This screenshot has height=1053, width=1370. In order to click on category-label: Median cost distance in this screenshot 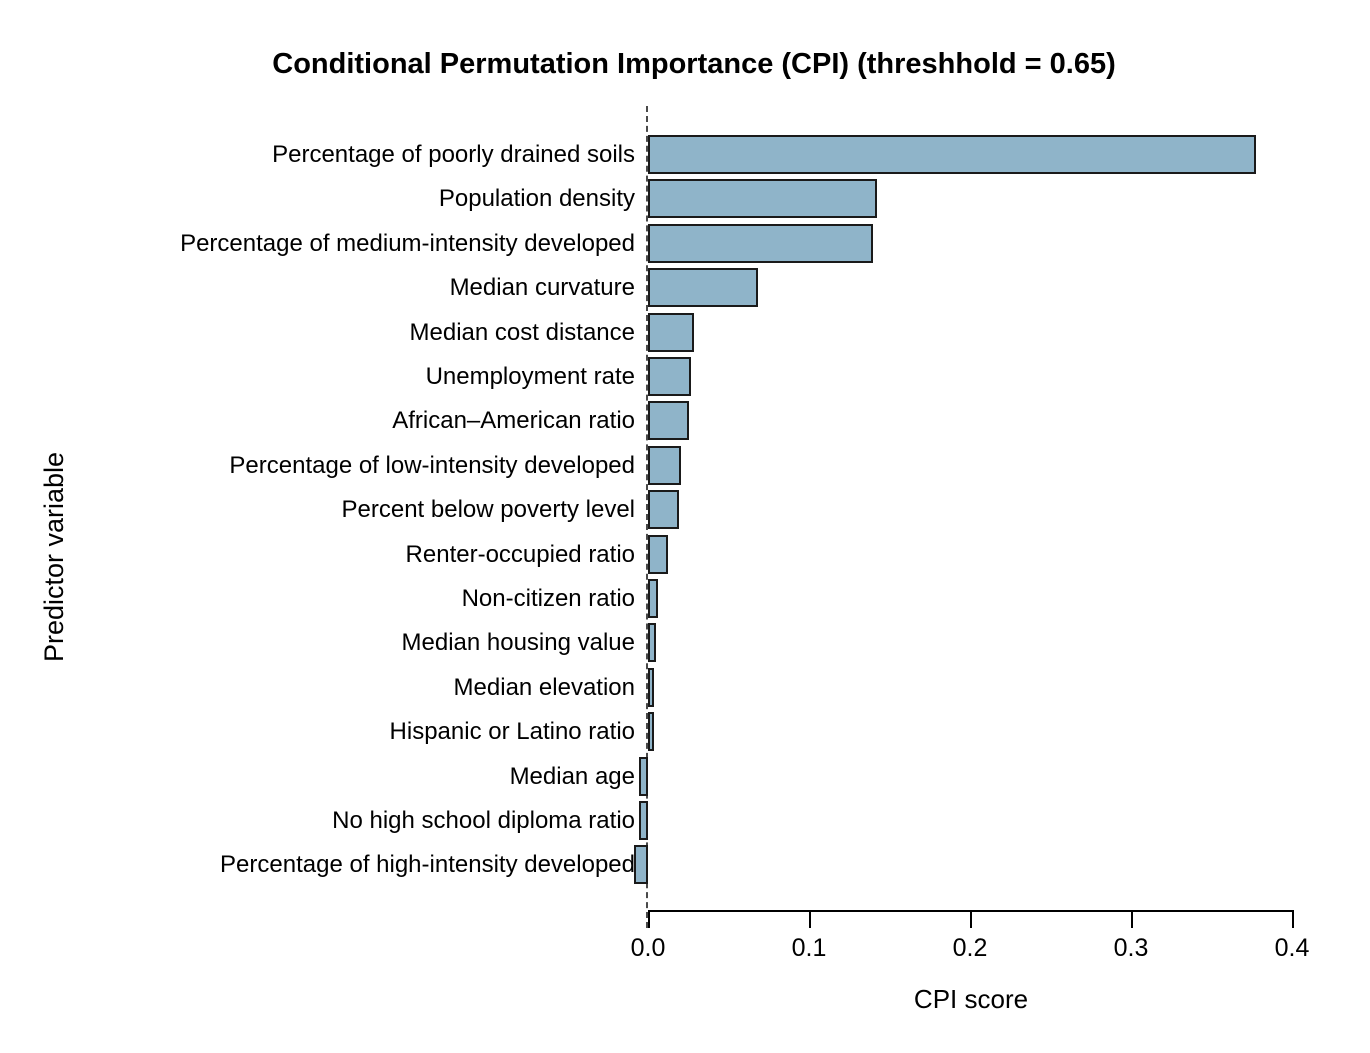, I will do `click(522, 332)`.